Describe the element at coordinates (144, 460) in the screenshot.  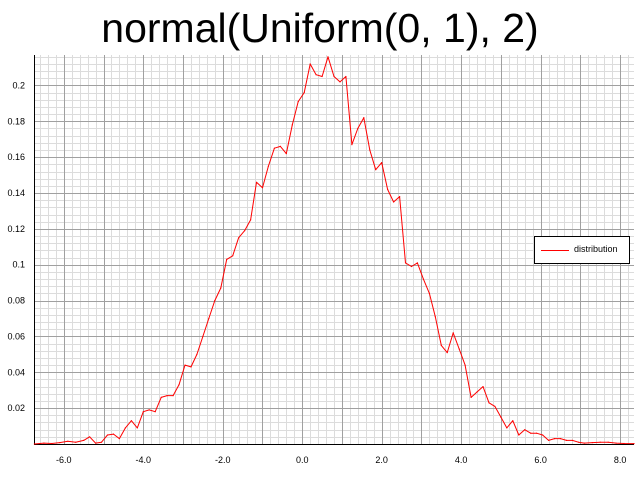
I see `x-tick-label: -4.0` at that location.